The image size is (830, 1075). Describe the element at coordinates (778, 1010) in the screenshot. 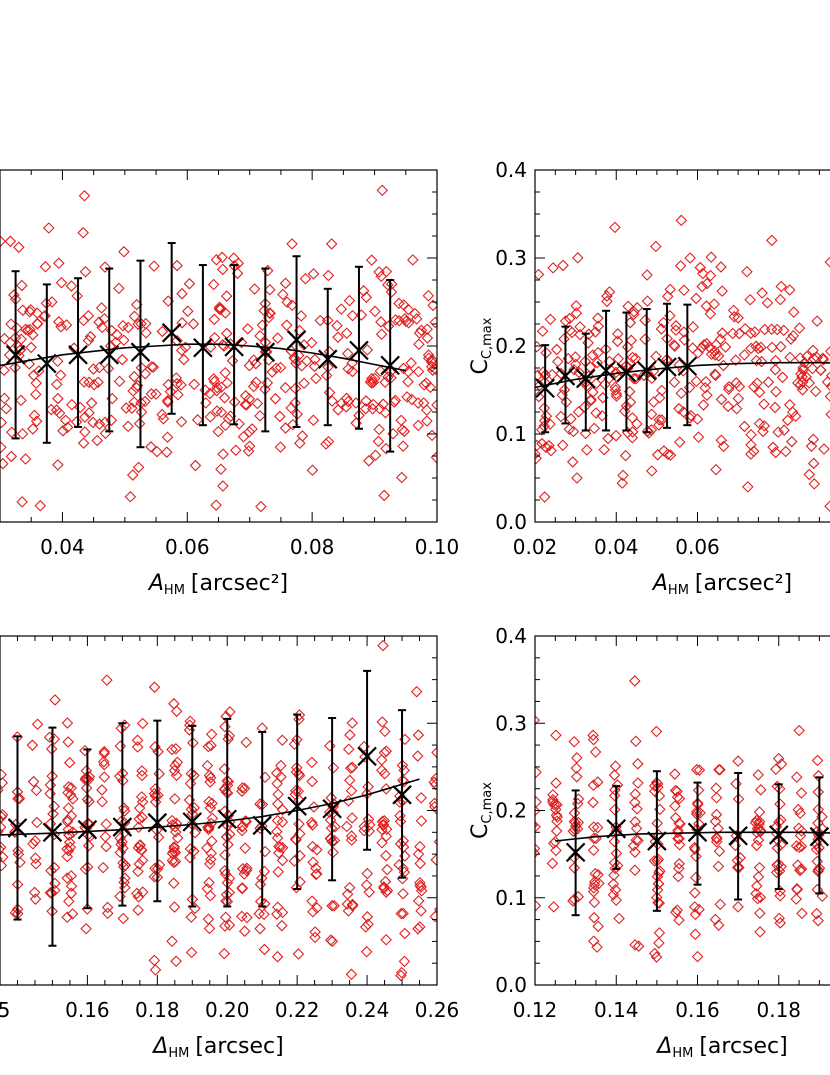

I see `x-tick-label: 0.18` at that location.